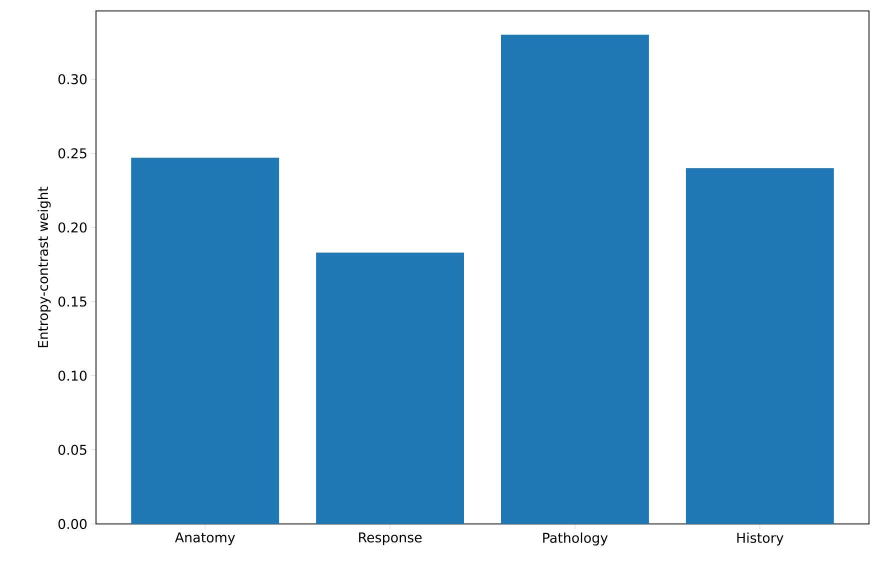  I want to click on y-tick-label: 0.15, so click(72, 301).